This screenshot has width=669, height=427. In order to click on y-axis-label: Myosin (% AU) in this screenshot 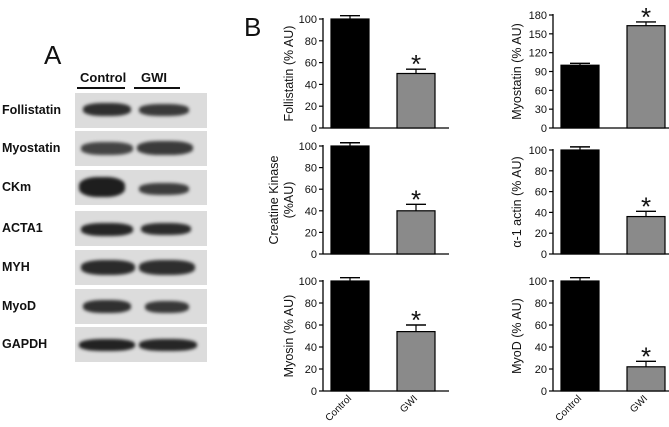, I will do `click(289, 336)`.